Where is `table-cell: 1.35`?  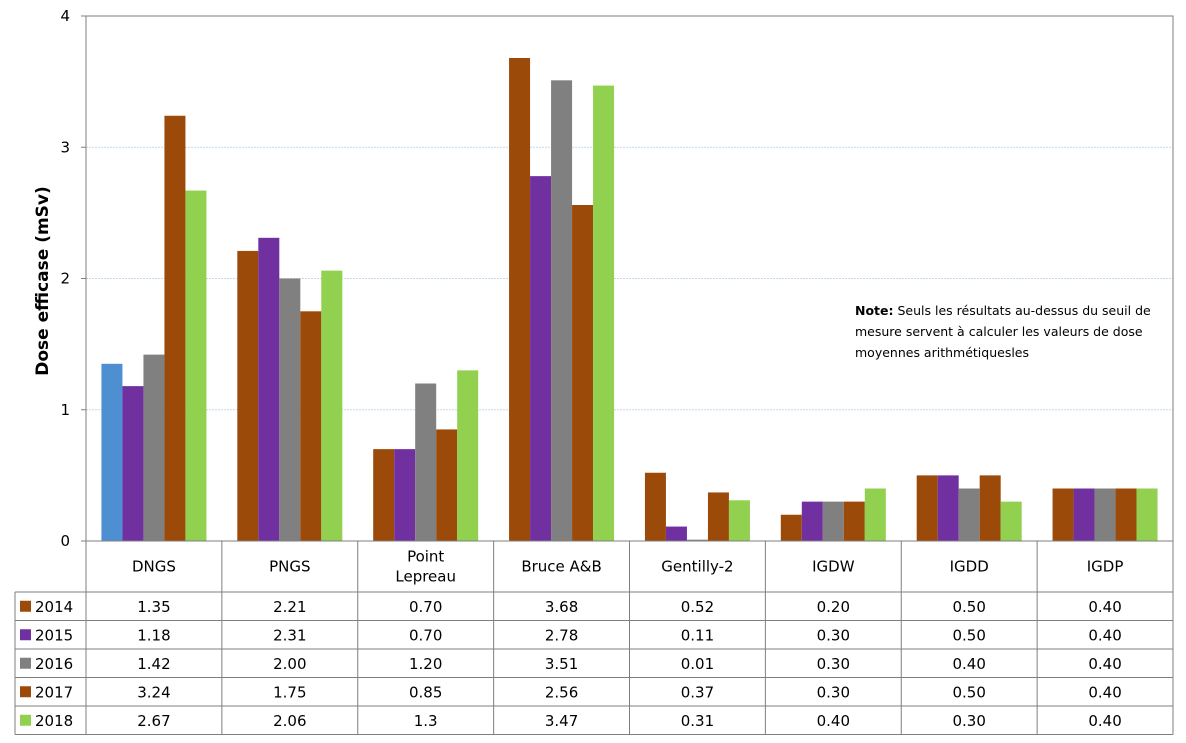
table-cell: 1.35 is located at coordinates (153, 607).